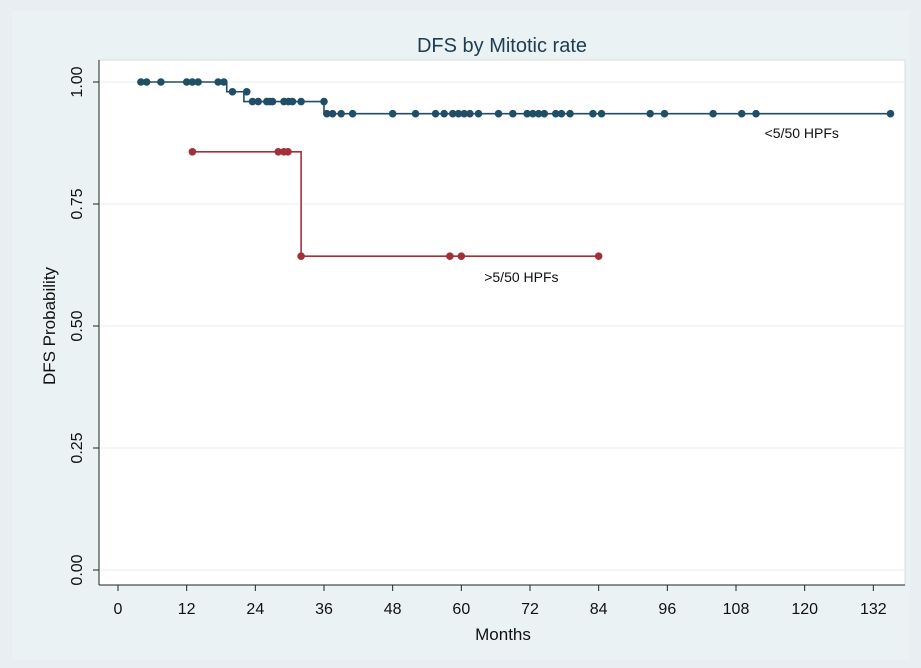  Describe the element at coordinates (530, 609) in the screenshot. I see `x-tick-label: 72` at that location.